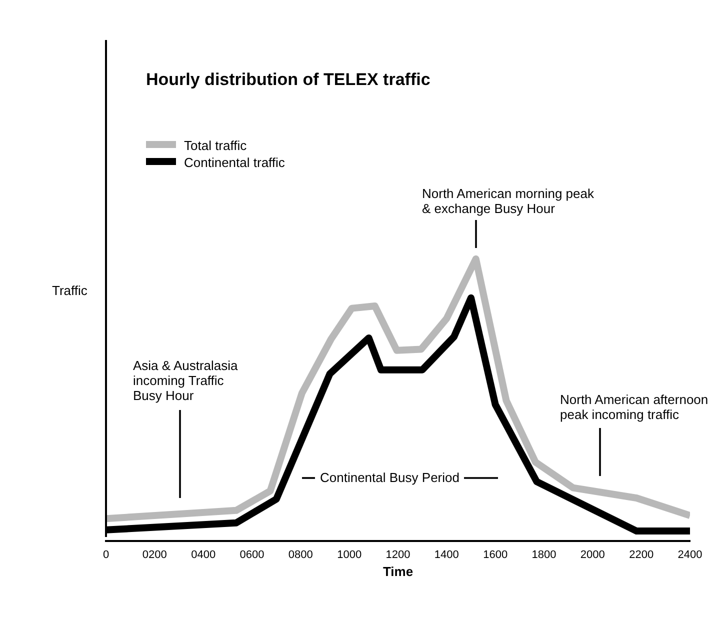 Image resolution: width=714 pixels, height=620 pixels. I want to click on annotation: Continental Busy Period, so click(390, 477).